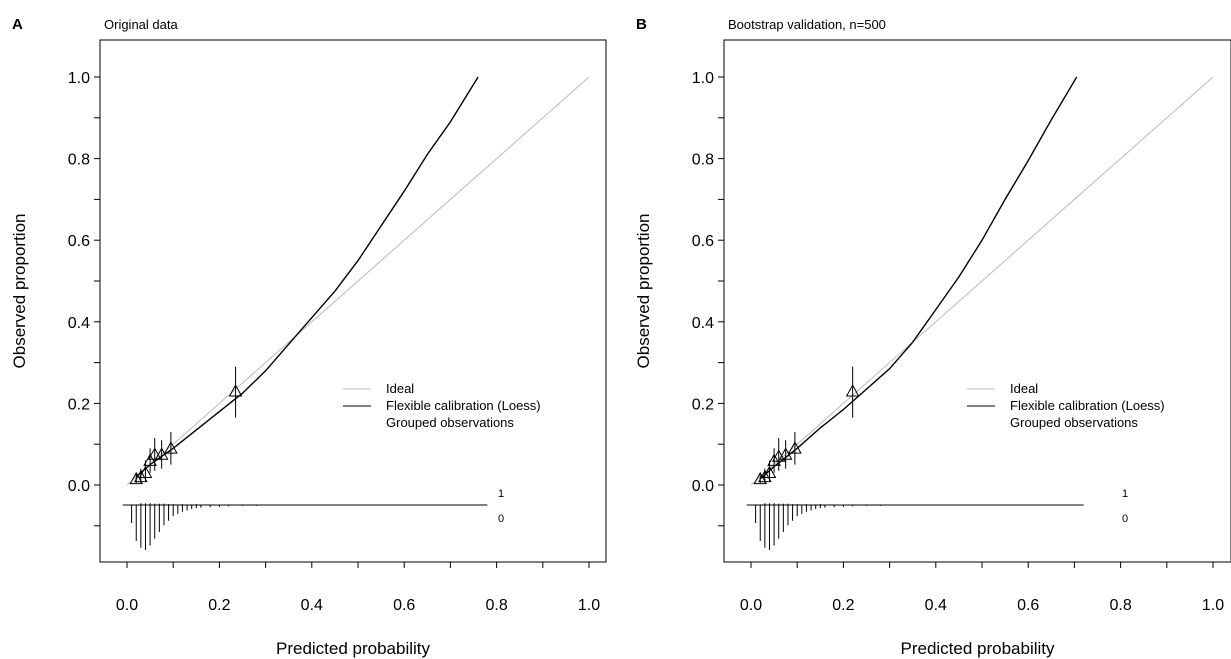 Image resolution: width=1231 pixels, height=659 pixels. Describe the element at coordinates (141, 24) in the screenshot. I see `chart-title: Original data` at that location.